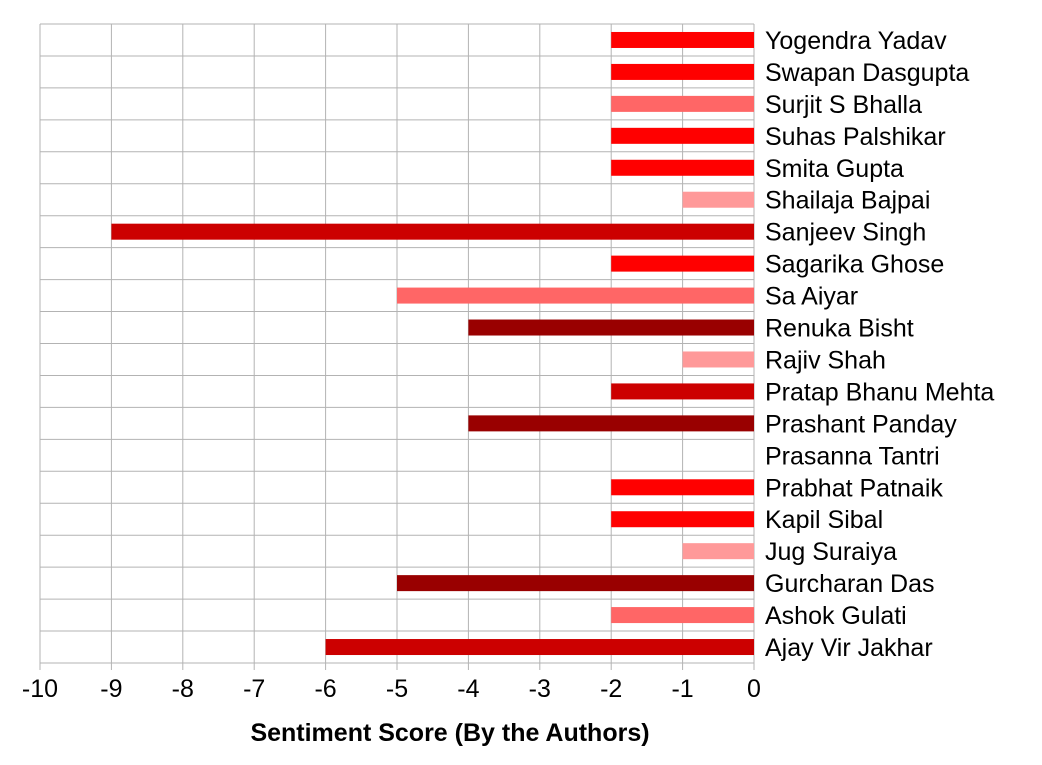 The image size is (1042, 765). I want to click on category-label: Jug Suraiya, so click(831, 552).